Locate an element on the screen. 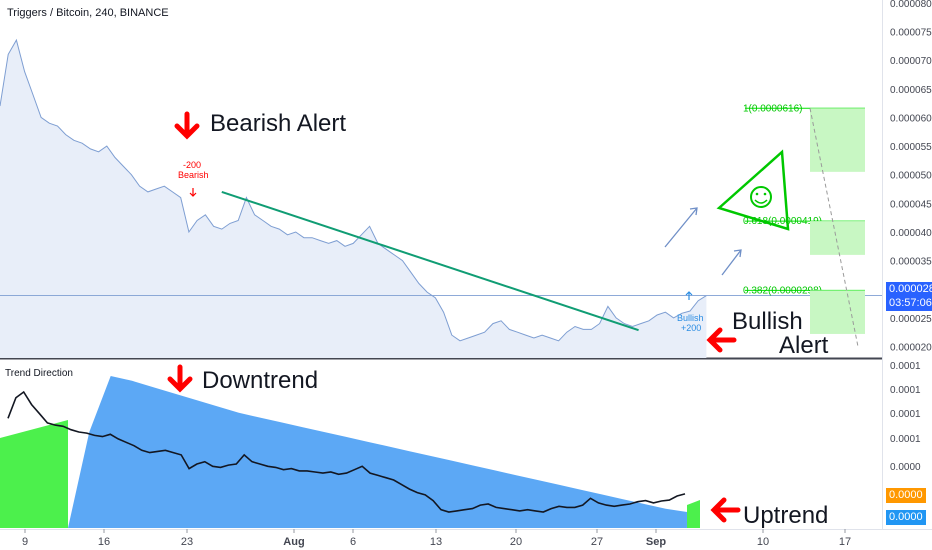  time-tick-label: 27 is located at coordinates (597, 542).